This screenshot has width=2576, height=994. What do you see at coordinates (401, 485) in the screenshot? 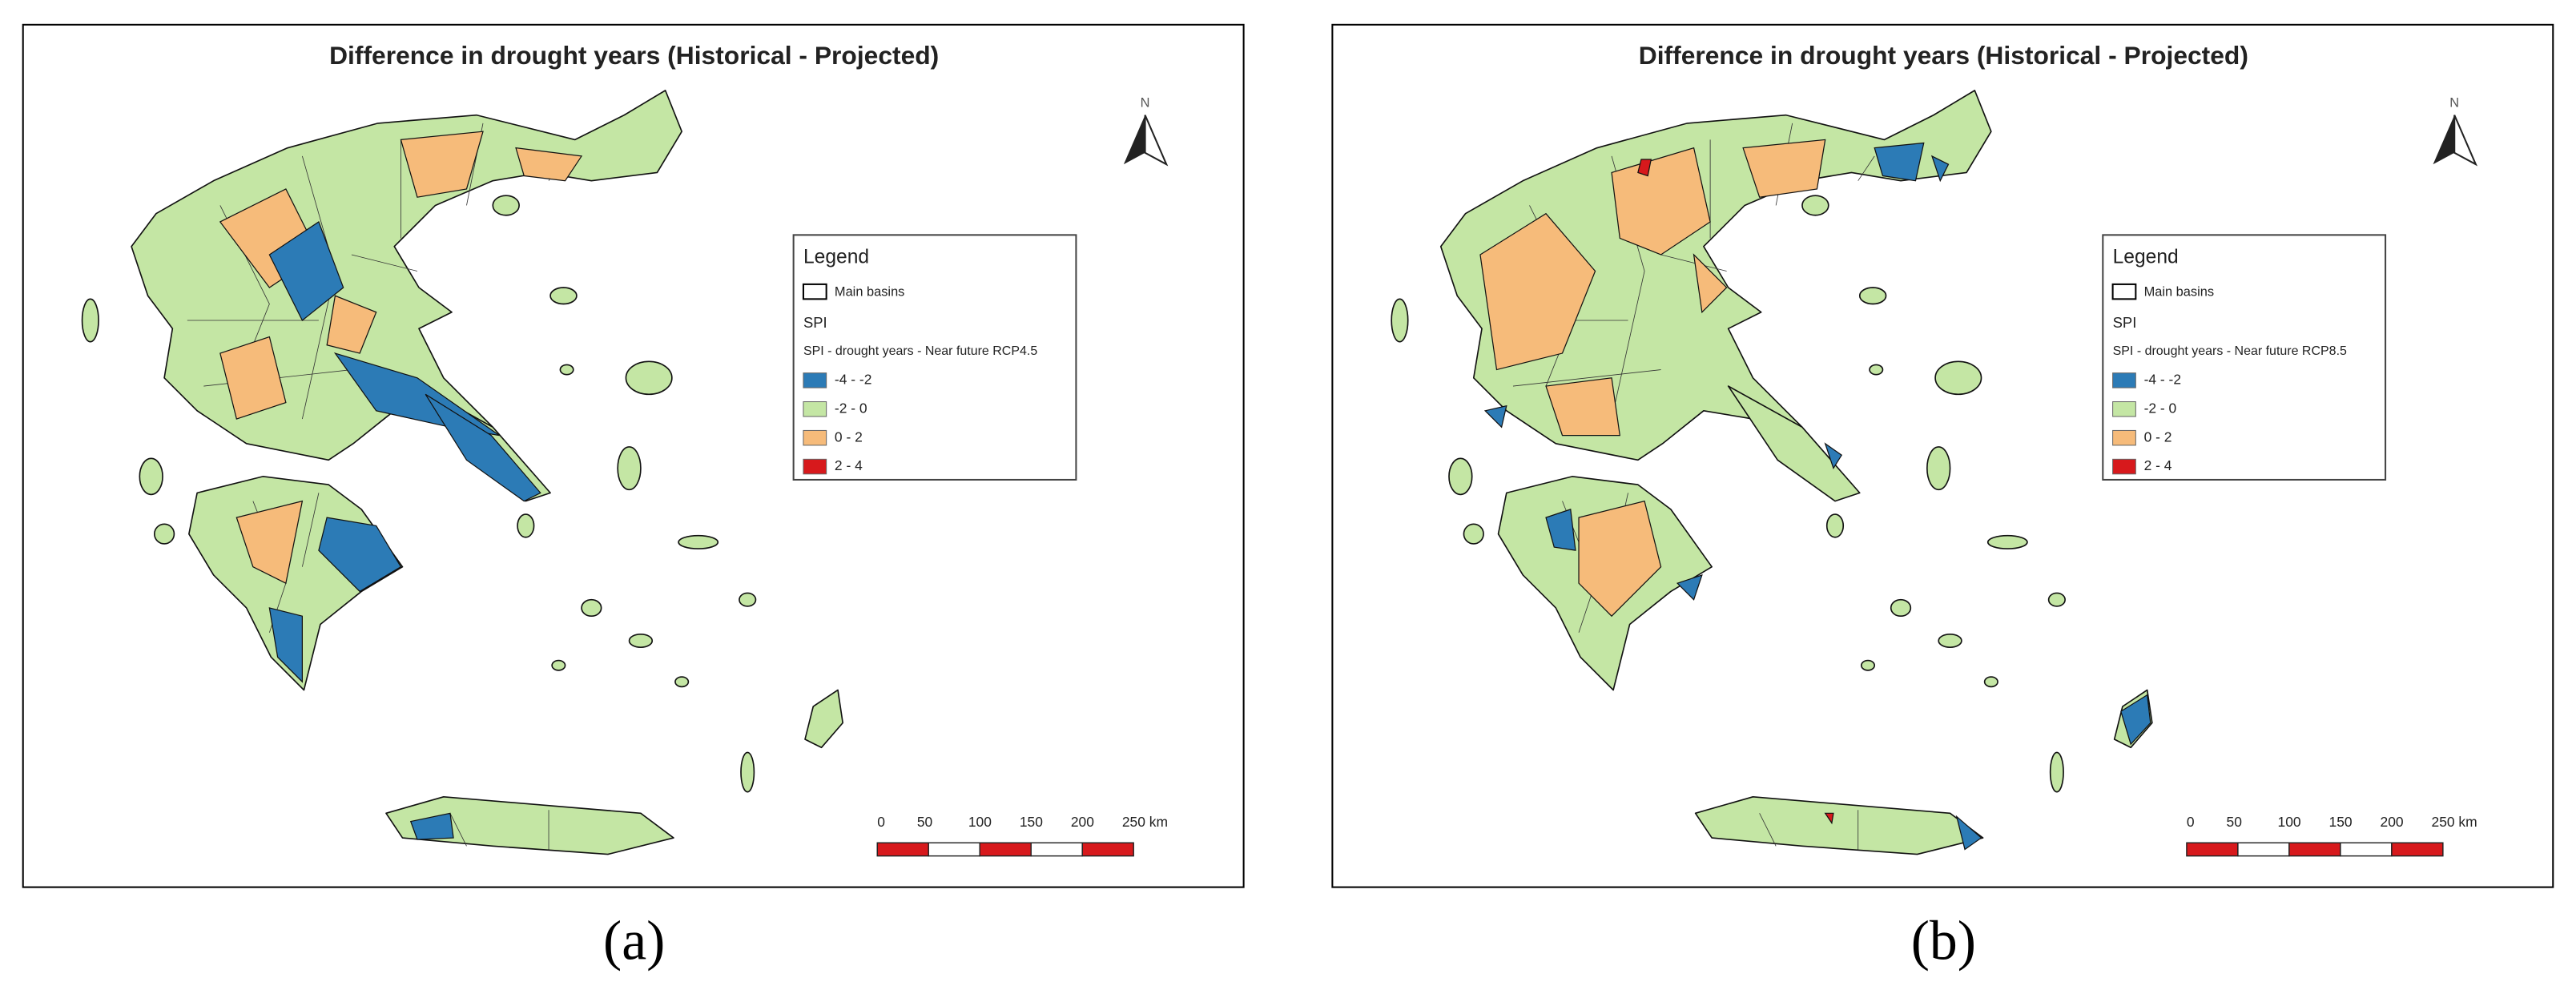
I see `class-patches` at bounding box center [401, 485].